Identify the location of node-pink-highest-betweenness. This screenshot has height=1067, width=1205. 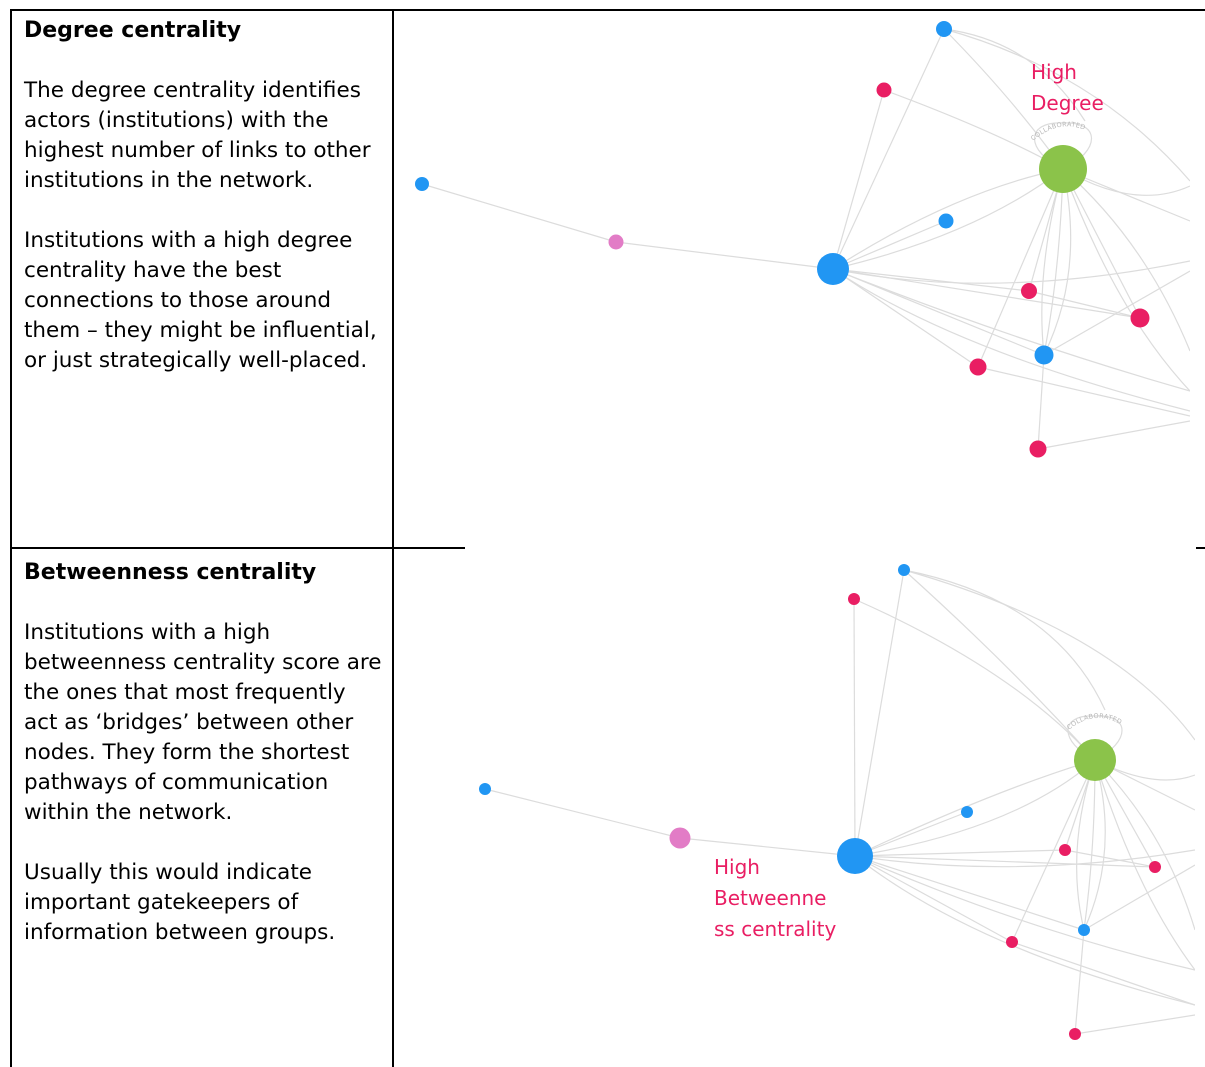
(680, 838).